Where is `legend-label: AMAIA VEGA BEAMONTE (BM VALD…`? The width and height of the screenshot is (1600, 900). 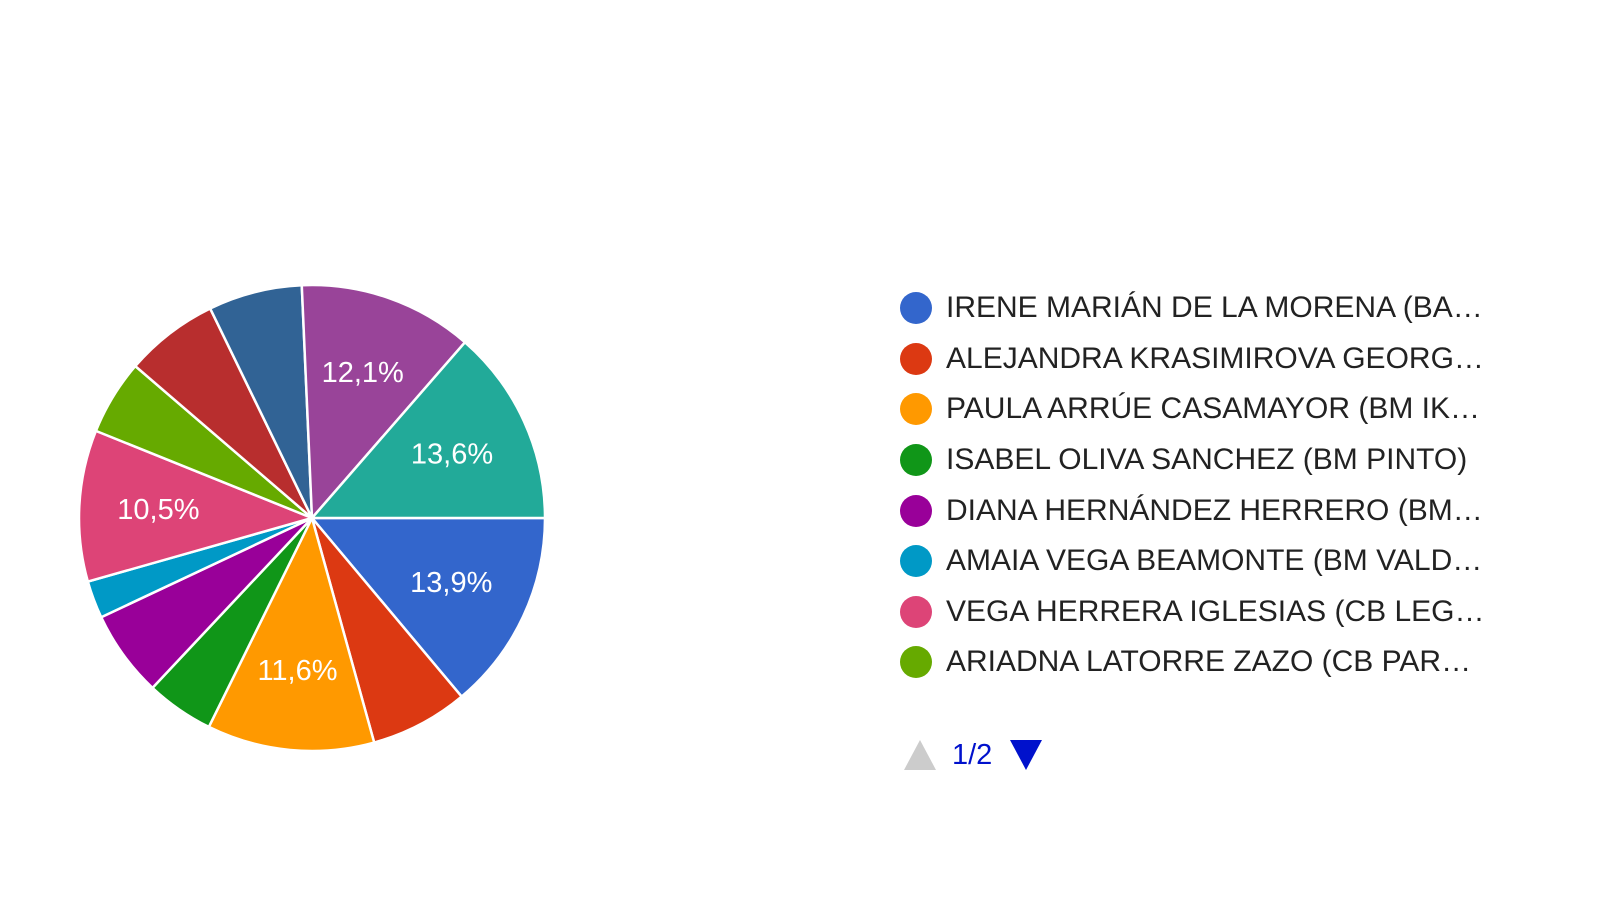
legend-label: AMAIA VEGA BEAMONTE (BM VALD… is located at coordinates (1214, 561).